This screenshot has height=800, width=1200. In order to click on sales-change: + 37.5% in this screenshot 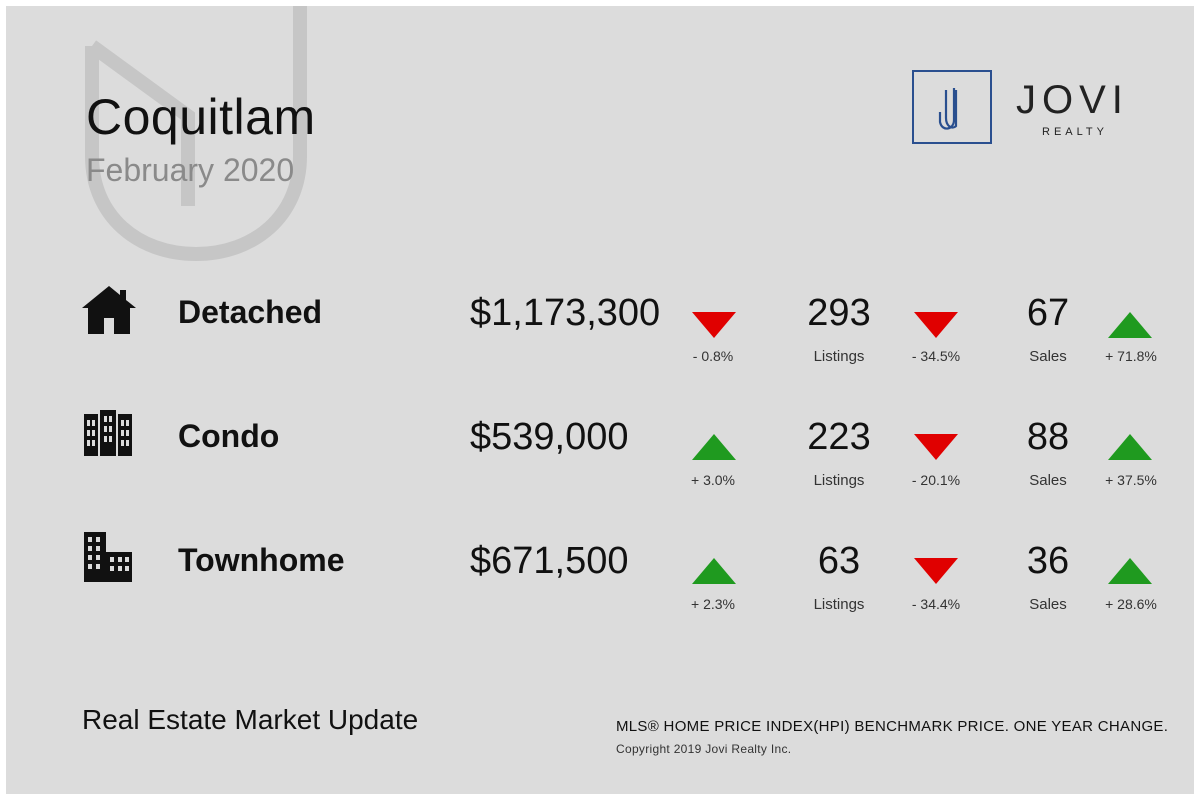, I will do `click(1131, 480)`.